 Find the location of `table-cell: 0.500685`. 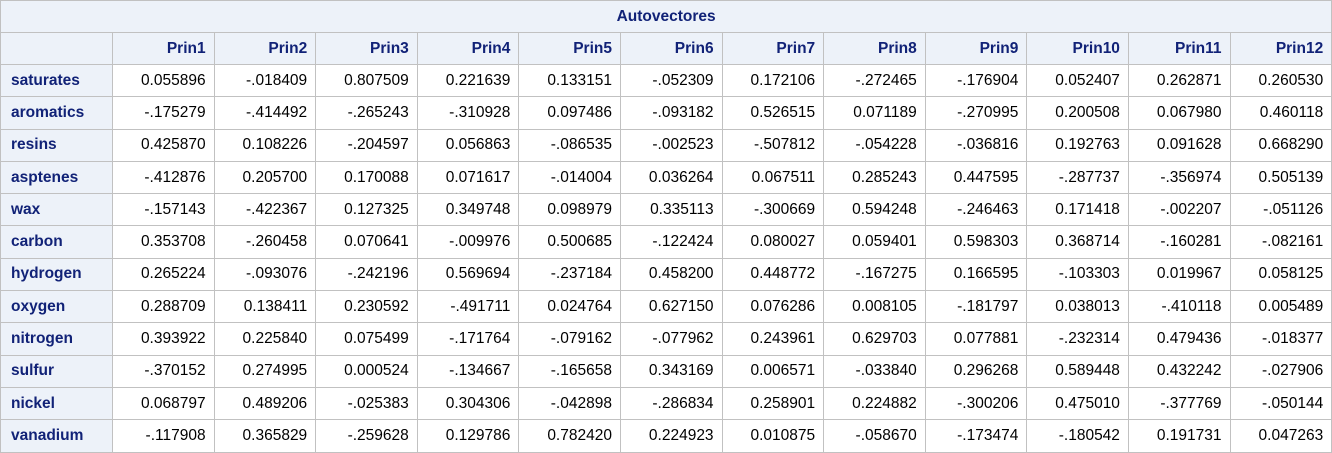

table-cell: 0.500685 is located at coordinates (569, 242).